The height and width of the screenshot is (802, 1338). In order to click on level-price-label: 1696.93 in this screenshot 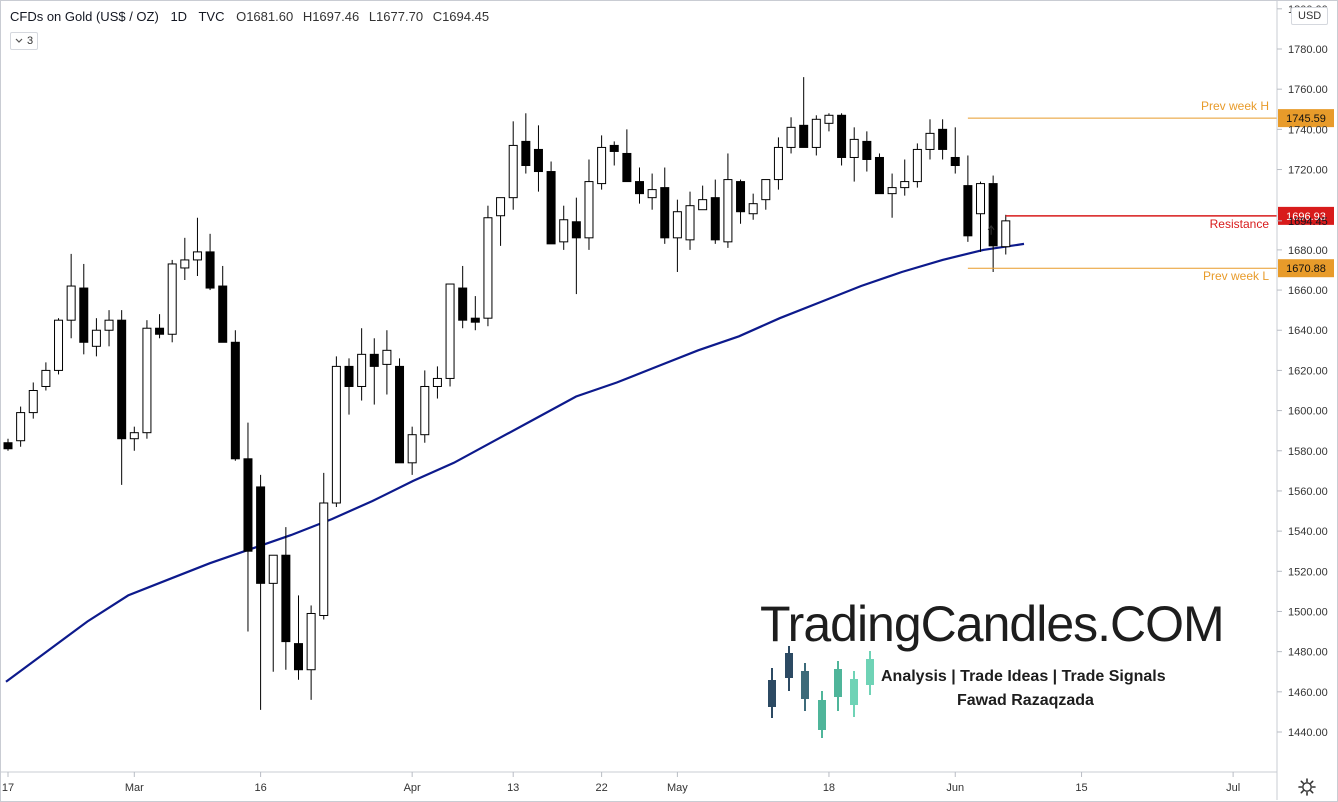, I will do `click(1306, 217)`.